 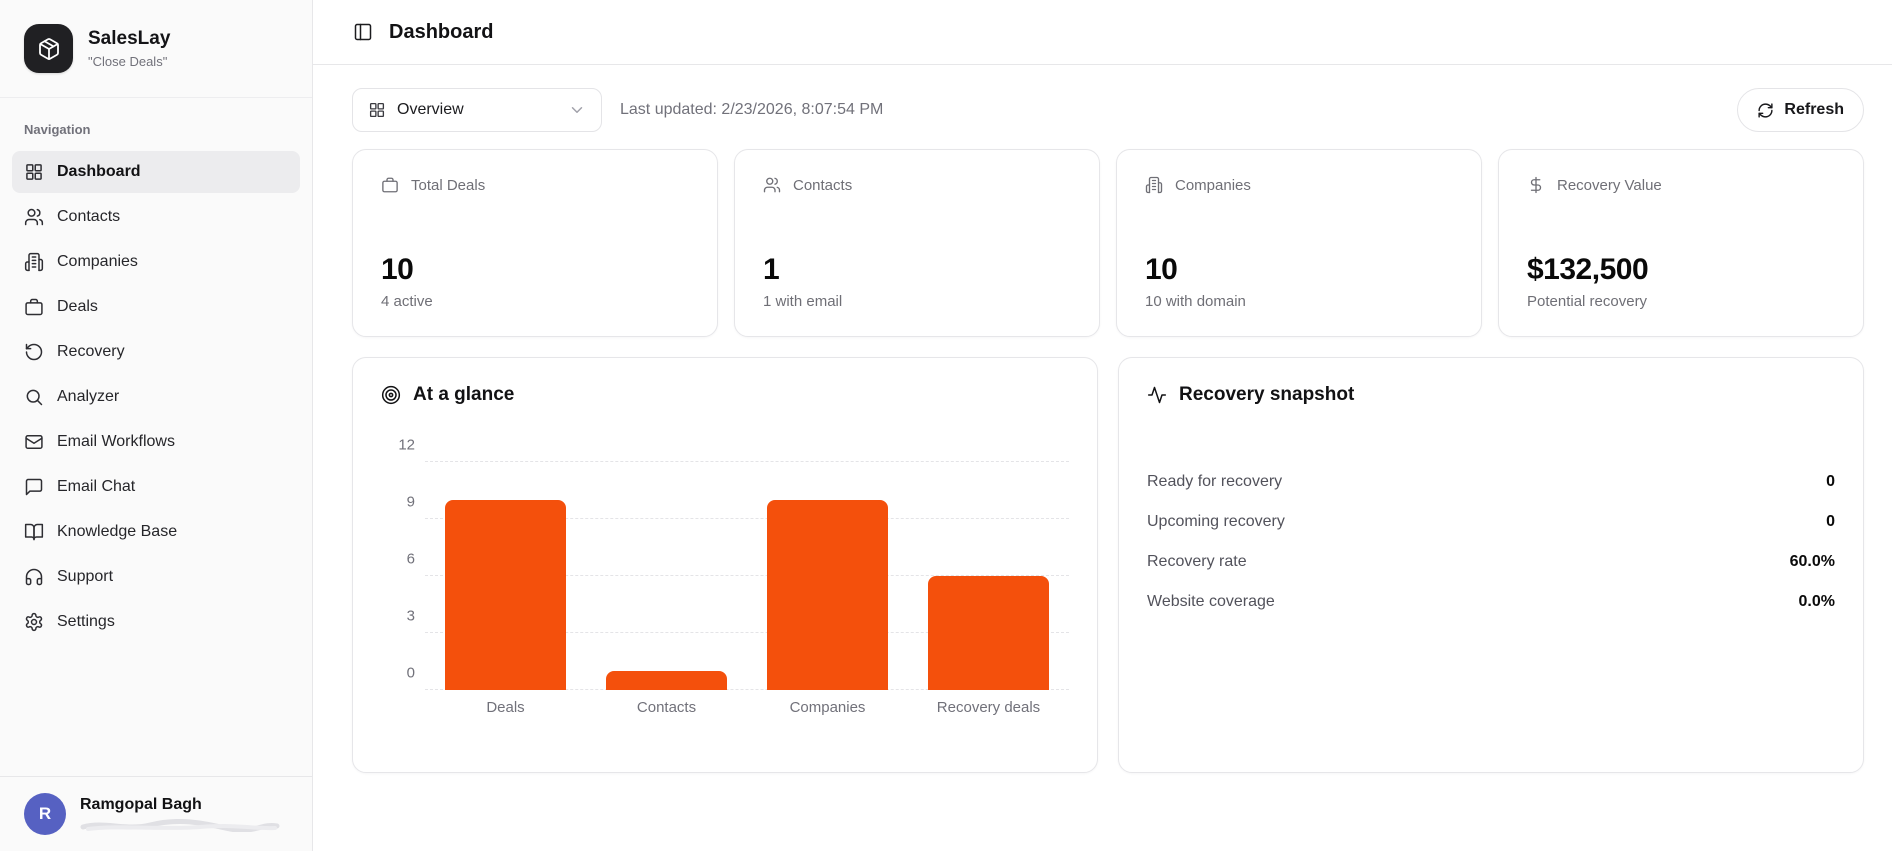 I want to click on sidebar-item-label: Dashboard, so click(x=99, y=171).